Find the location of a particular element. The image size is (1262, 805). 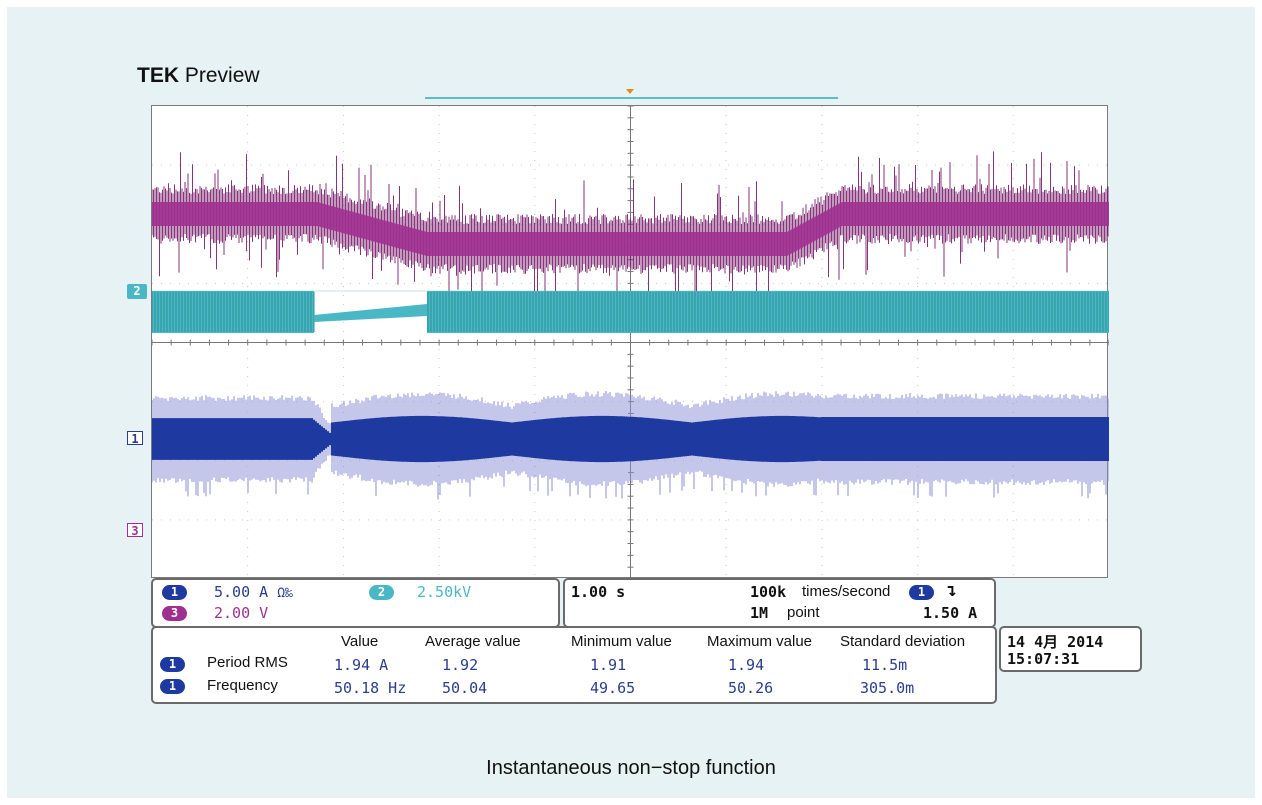

ch1-scale: 5.00 A Ω‰ is located at coordinates (253, 592).